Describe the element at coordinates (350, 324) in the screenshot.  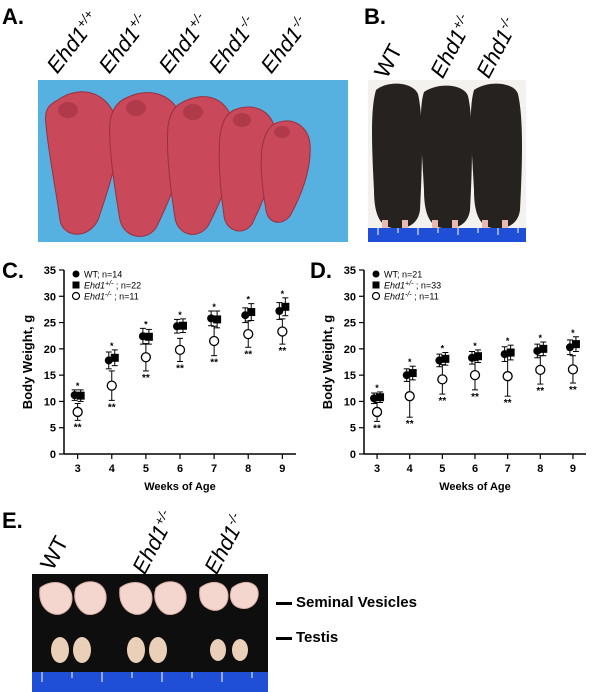
I see `y-tick-label: 25` at that location.